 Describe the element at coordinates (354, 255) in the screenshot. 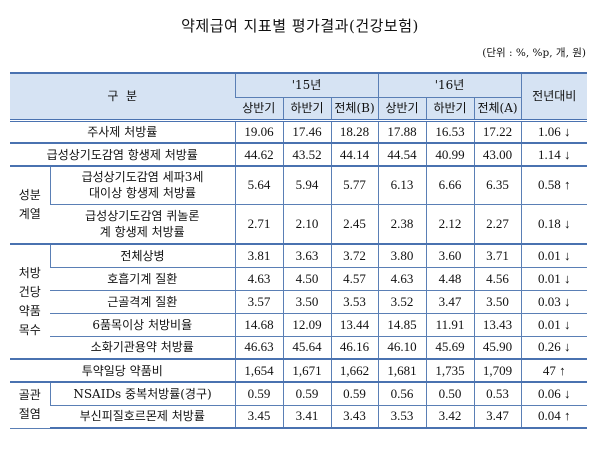

I see `value-cell: 3.72` at that location.